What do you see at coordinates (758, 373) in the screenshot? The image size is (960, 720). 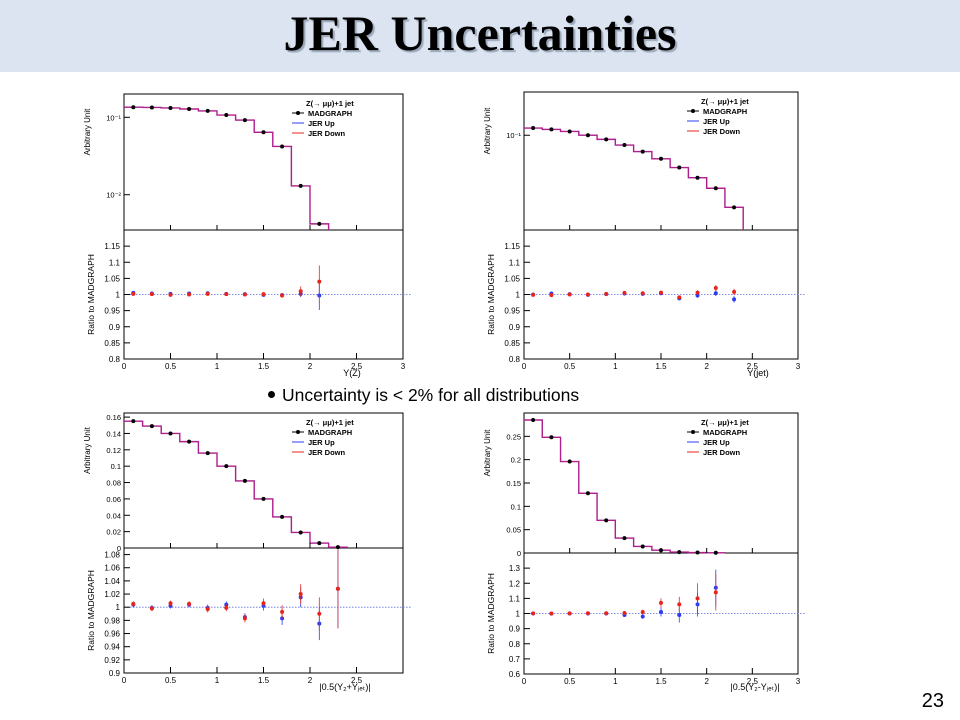 I see `x-axis-label: Y(jet)` at bounding box center [758, 373].